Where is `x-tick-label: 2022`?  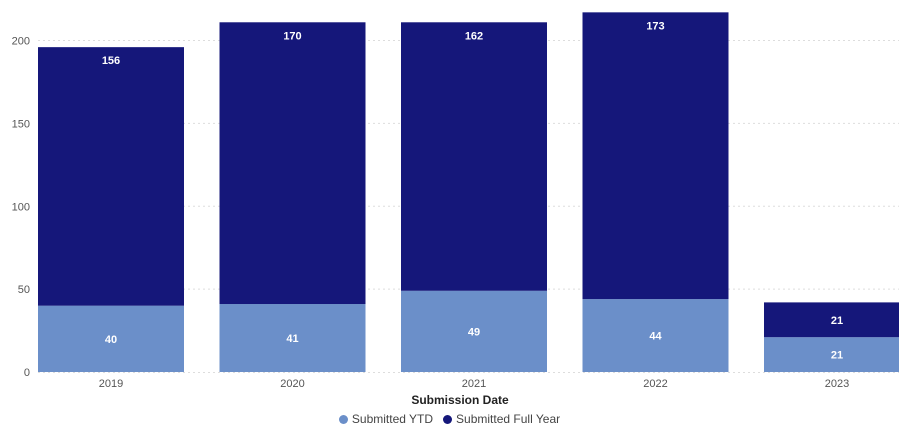
x-tick-label: 2022 is located at coordinates (655, 384).